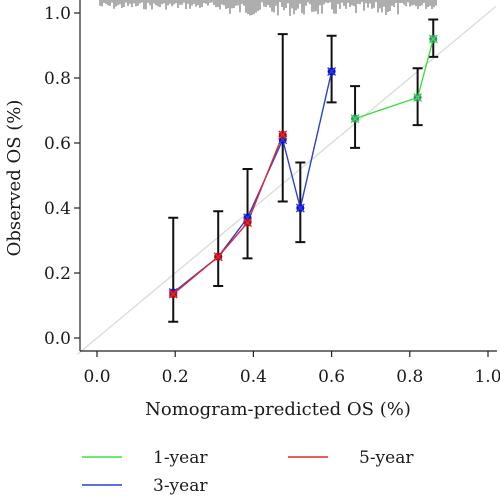 This screenshot has width=500, height=498. Describe the element at coordinates (331, 377) in the screenshot. I see `x-tick-label: 0.6` at that location.